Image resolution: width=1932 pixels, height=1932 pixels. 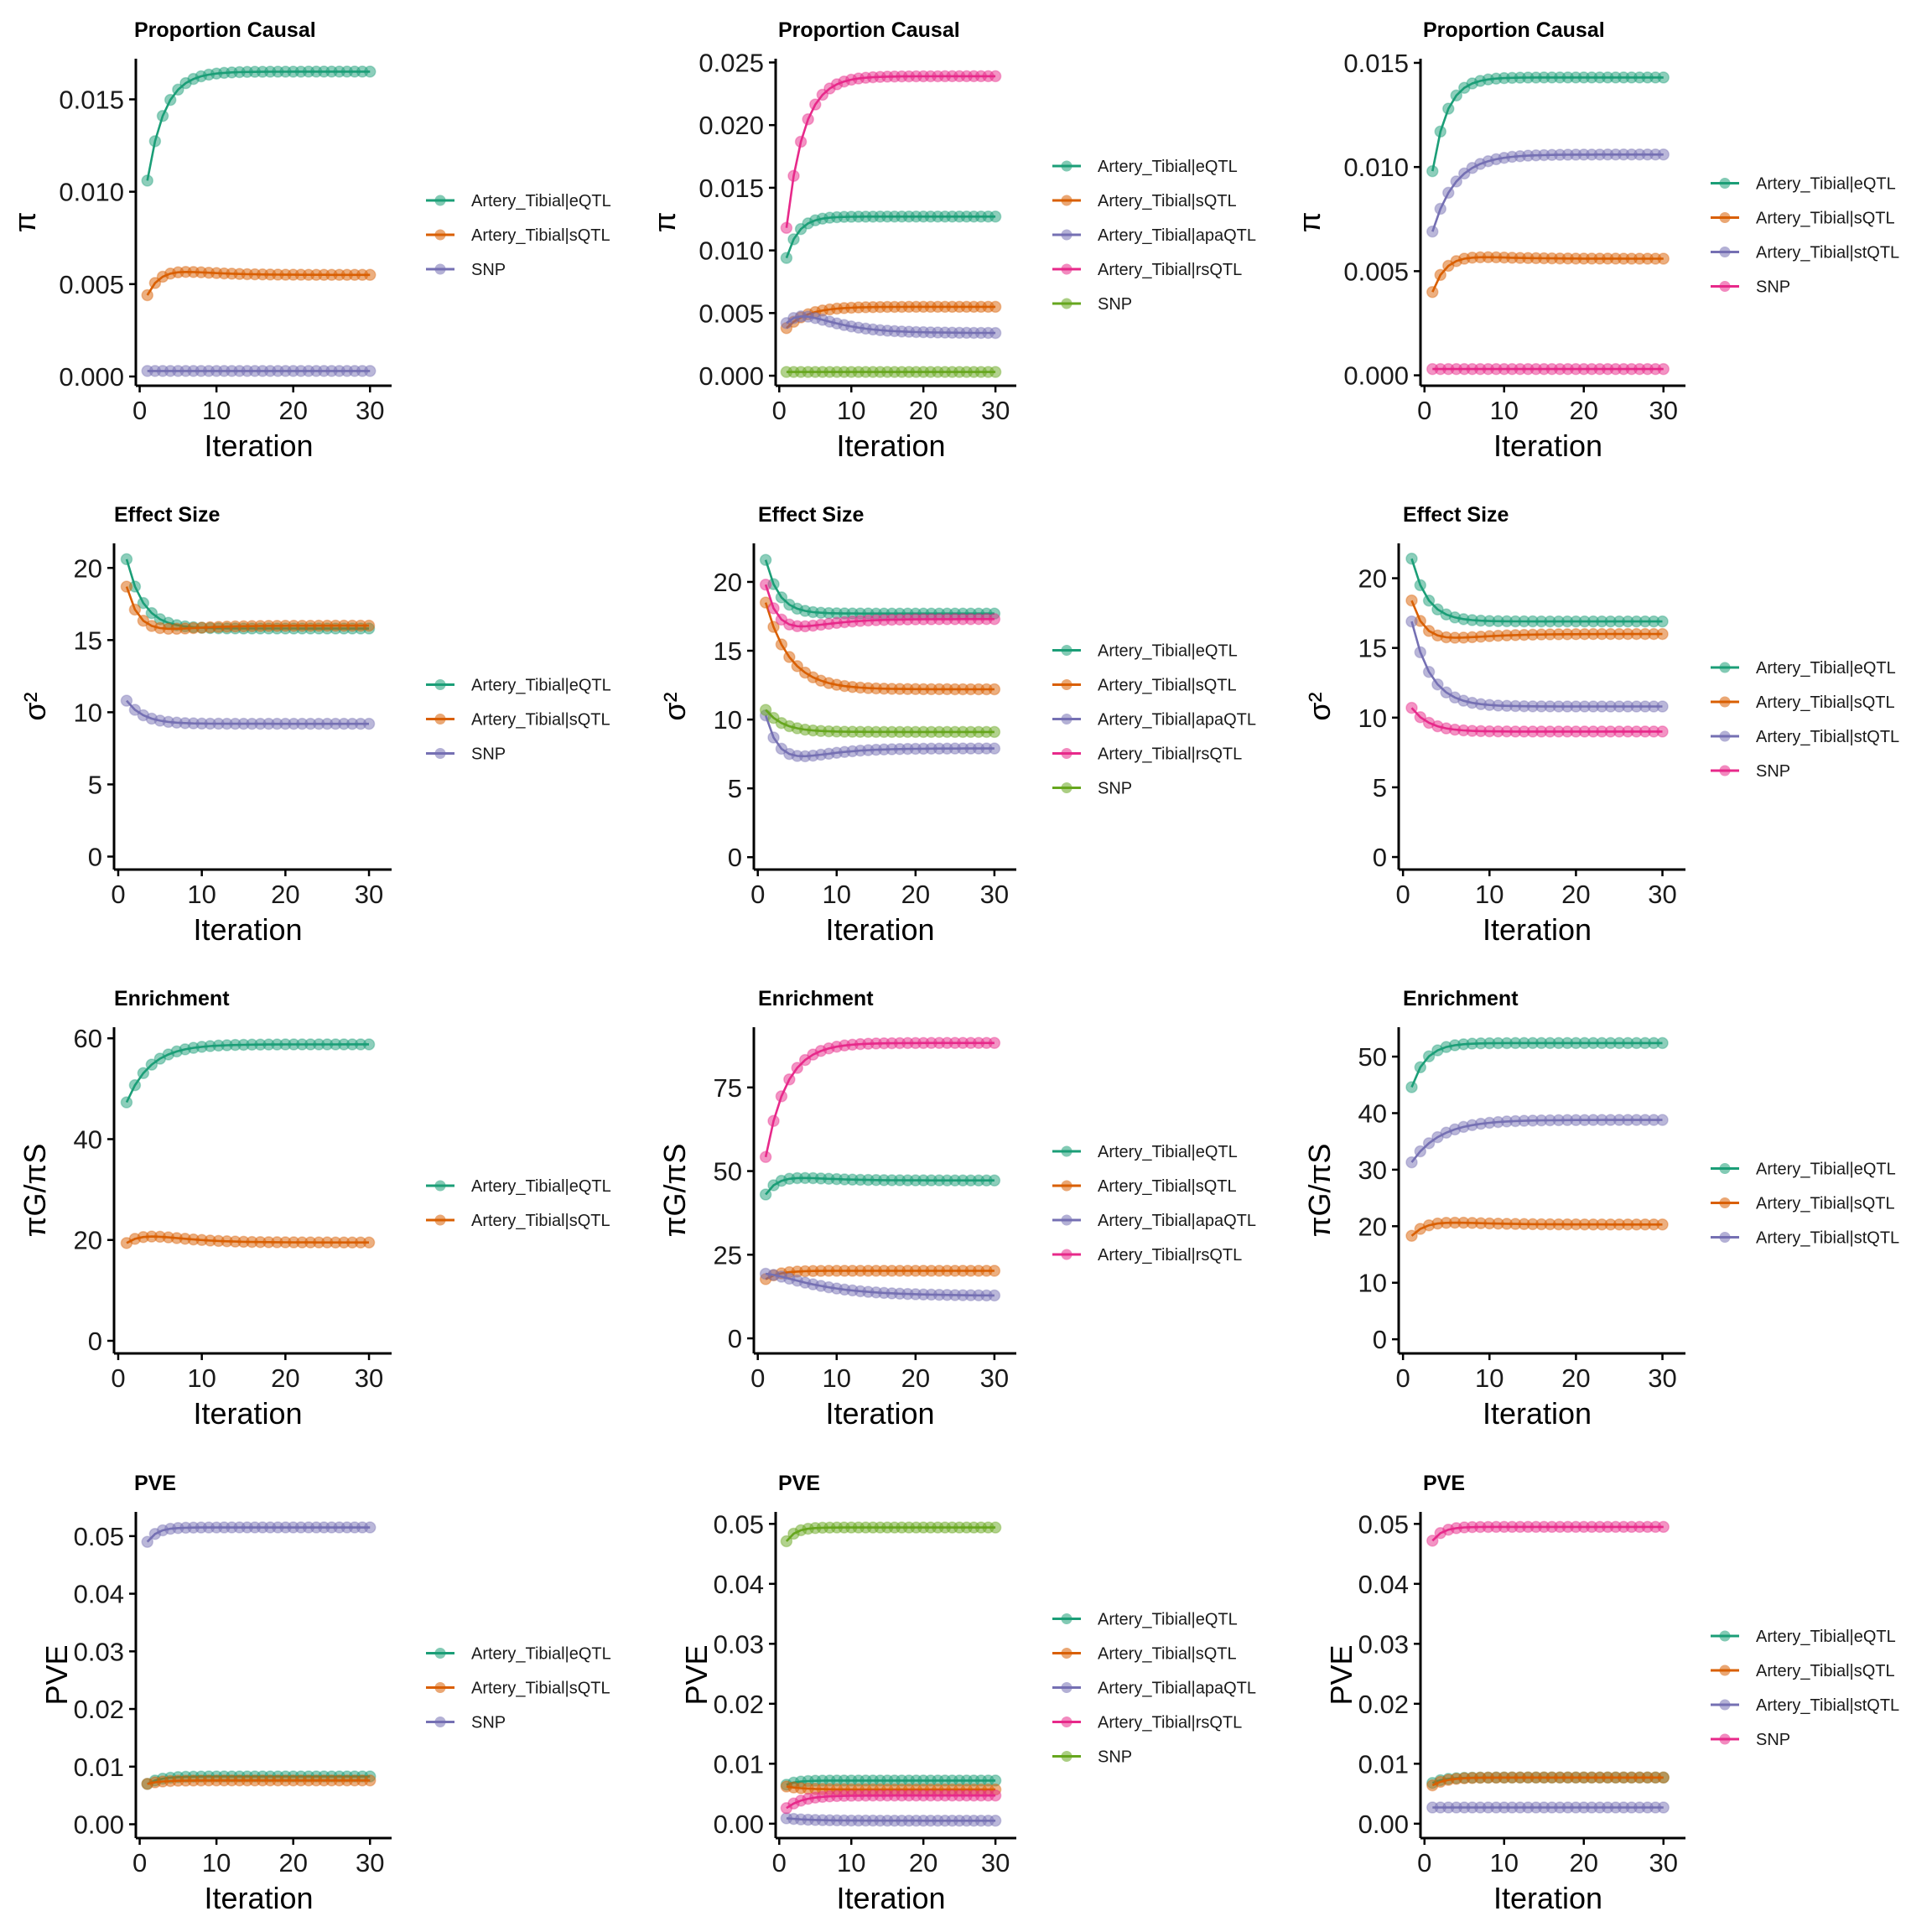 I want to click on y-axis-label: π, so click(x=1309, y=222).